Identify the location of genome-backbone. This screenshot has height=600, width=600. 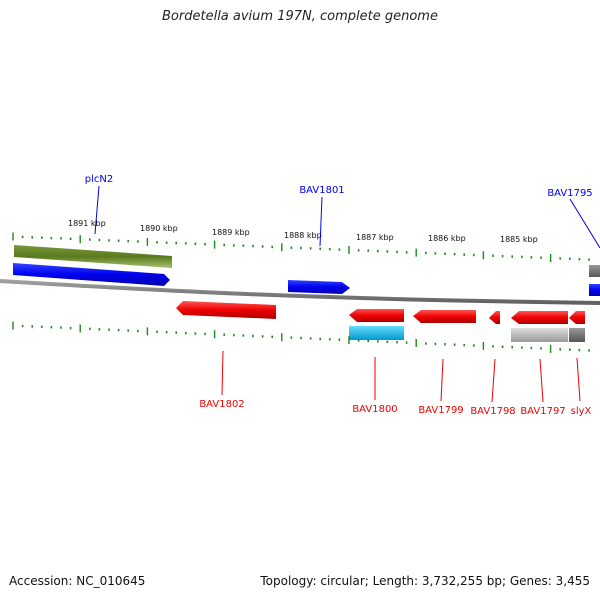
(300, 292).